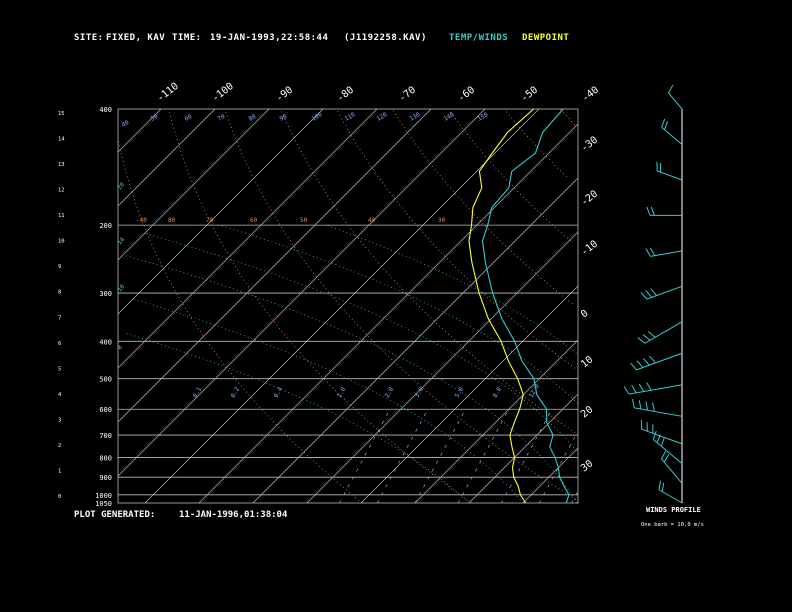  What do you see at coordinates (460, 392) in the screenshot?
I see `mixing-ratio-label: 5.0` at bounding box center [460, 392].